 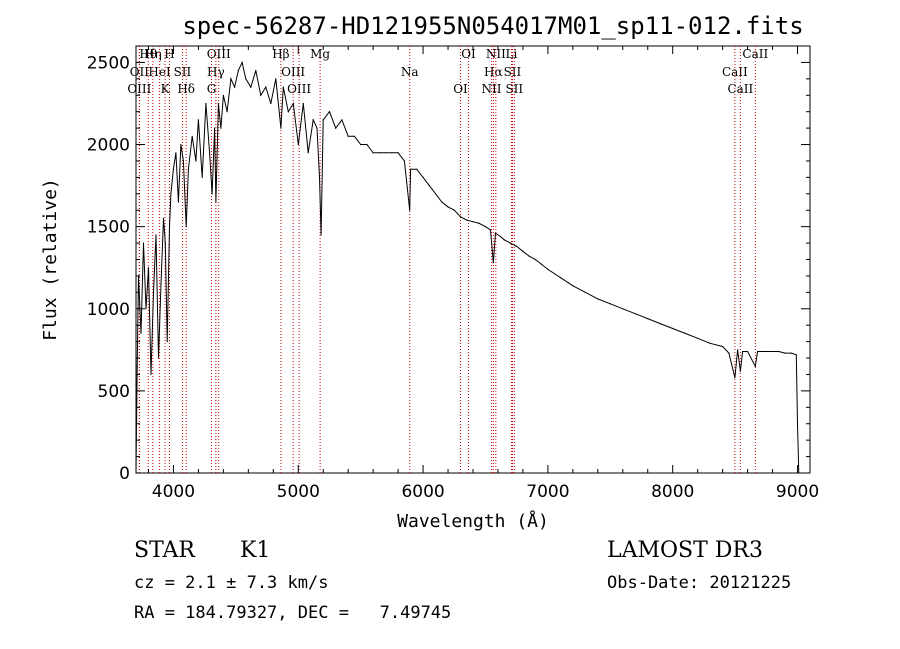 What do you see at coordinates (755, 54) in the screenshot?
I see `line-label-27: CaII` at bounding box center [755, 54].